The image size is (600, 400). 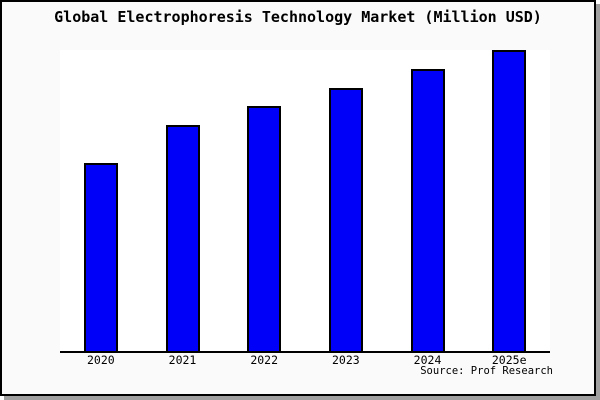 I want to click on x-tick-label-2023: 2023, so click(x=346, y=360).